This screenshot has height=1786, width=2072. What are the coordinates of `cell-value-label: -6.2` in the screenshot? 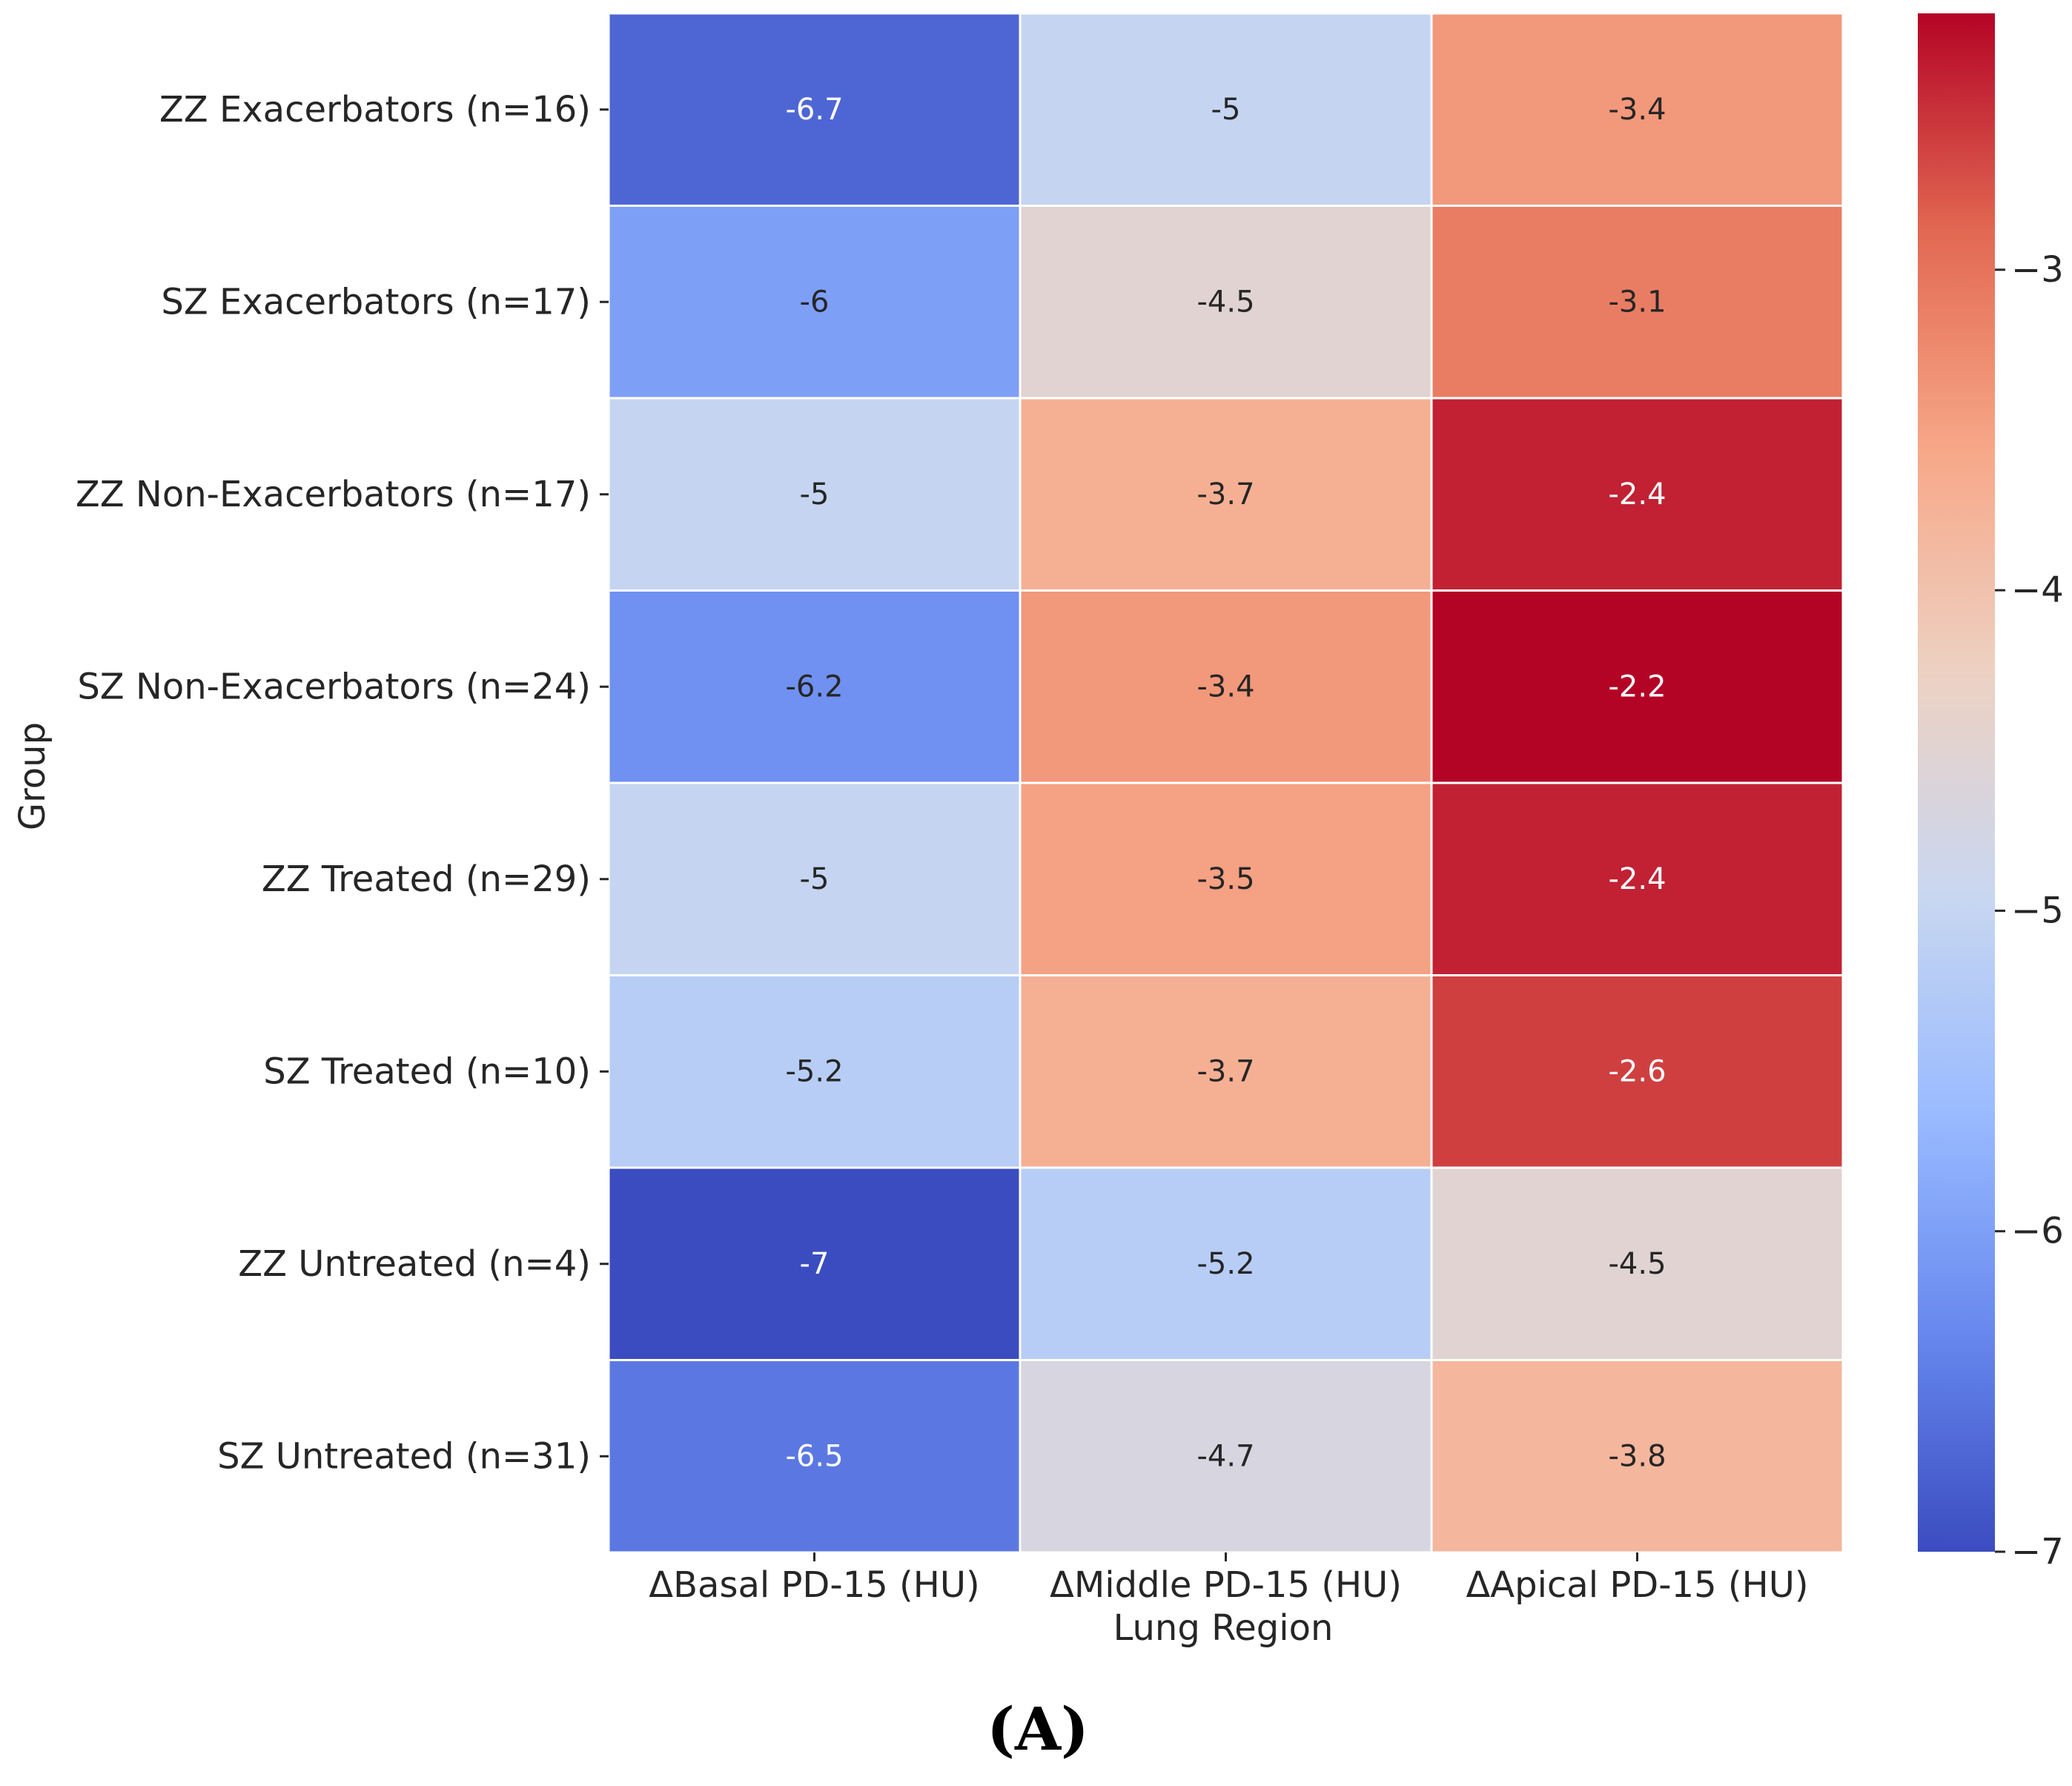 It's located at (814, 687).